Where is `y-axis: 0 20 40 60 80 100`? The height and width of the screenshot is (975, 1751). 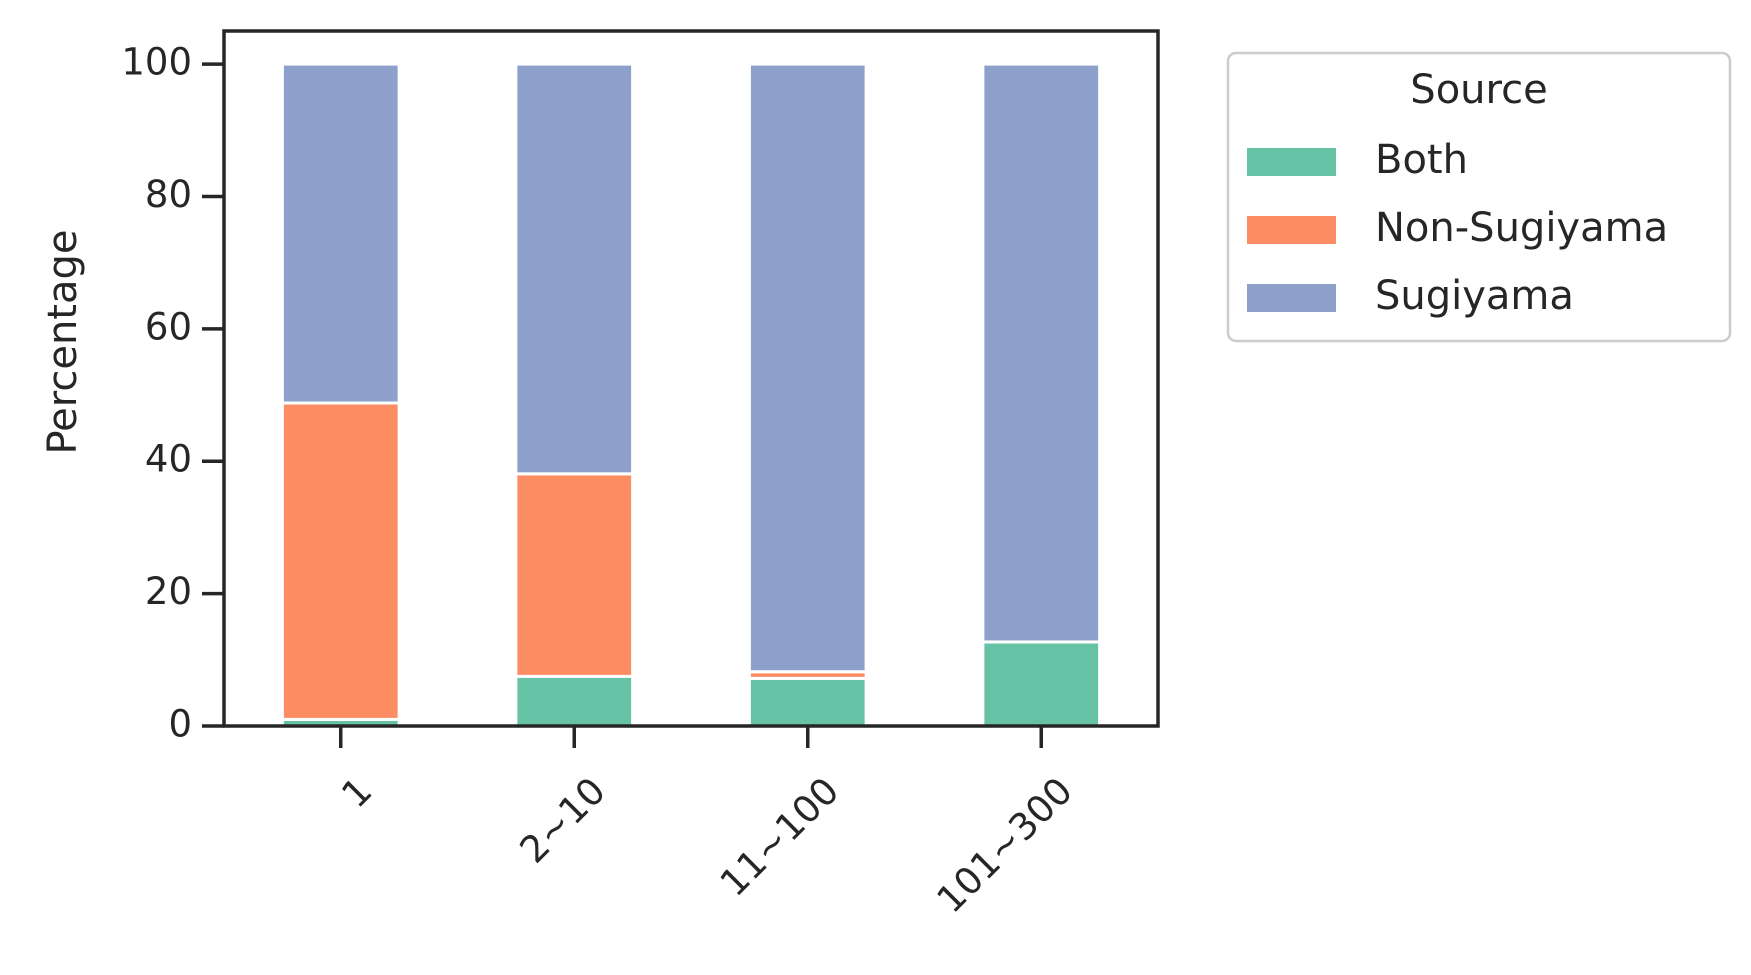 y-axis: 0 20 40 60 80 100 is located at coordinates (172, 393).